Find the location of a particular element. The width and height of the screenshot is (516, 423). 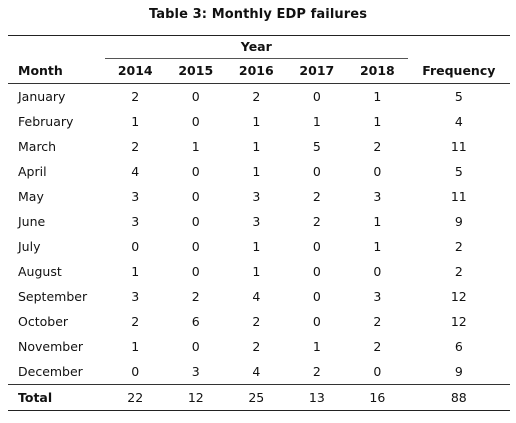

table-row: May 3 0 3 2 3 11 is located at coordinates (259, 196).